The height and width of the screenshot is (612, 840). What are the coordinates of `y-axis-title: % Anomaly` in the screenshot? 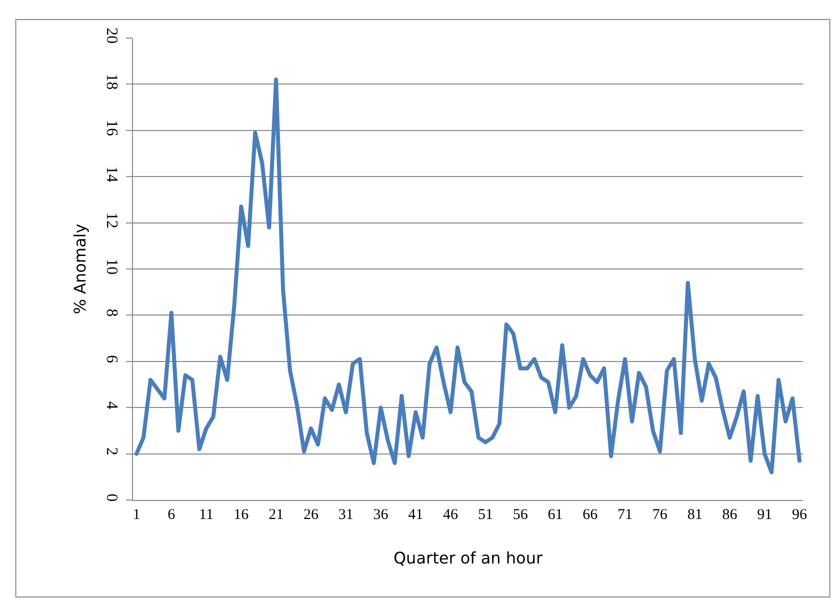 It's located at (80, 269).